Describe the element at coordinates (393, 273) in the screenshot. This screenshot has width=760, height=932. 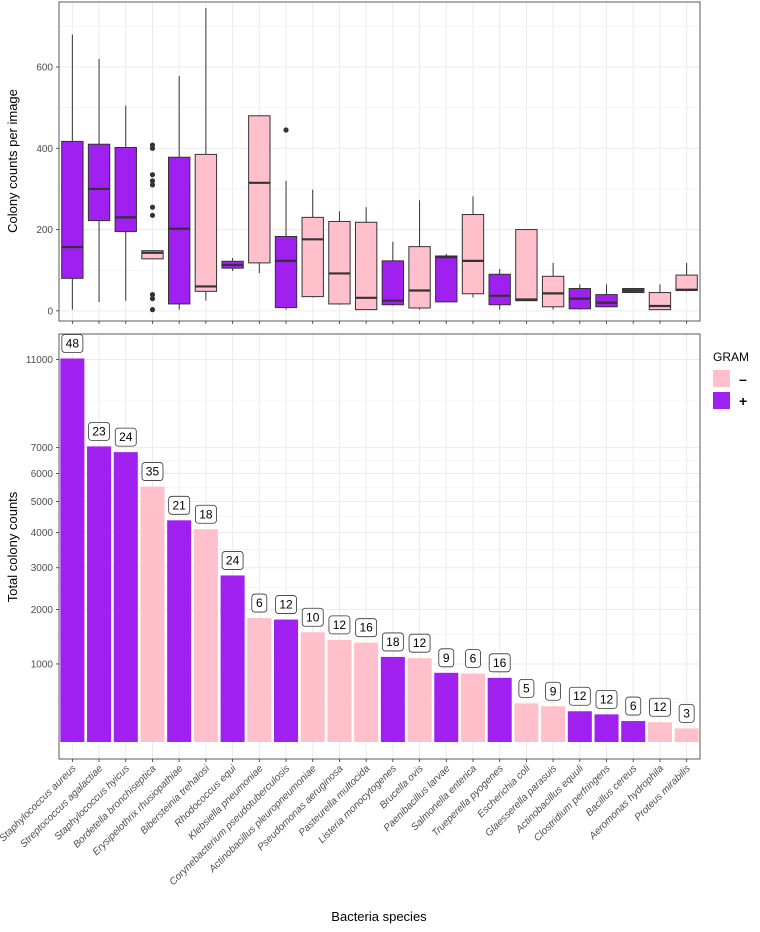
I see `box-listeria-monocytogenes` at that location.